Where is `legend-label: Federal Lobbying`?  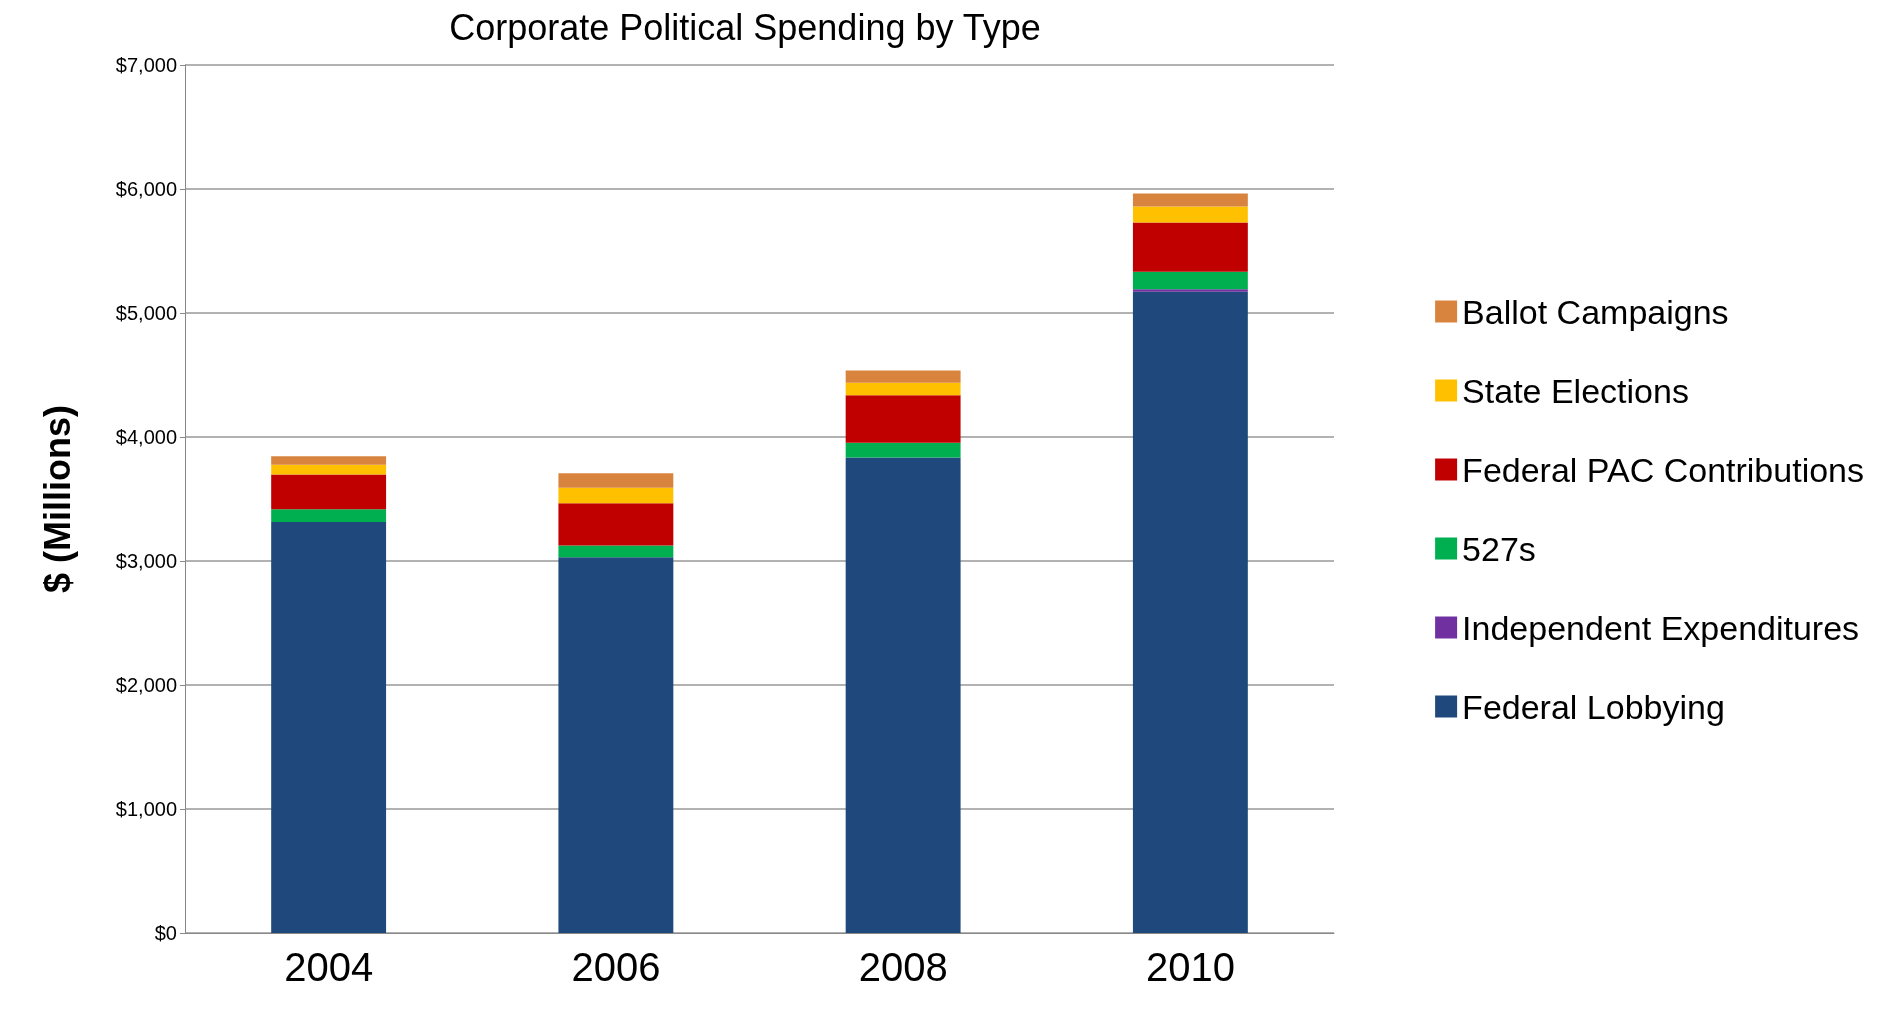
legend-label: Federal Lobbying is located at coordinates (1593, 706).